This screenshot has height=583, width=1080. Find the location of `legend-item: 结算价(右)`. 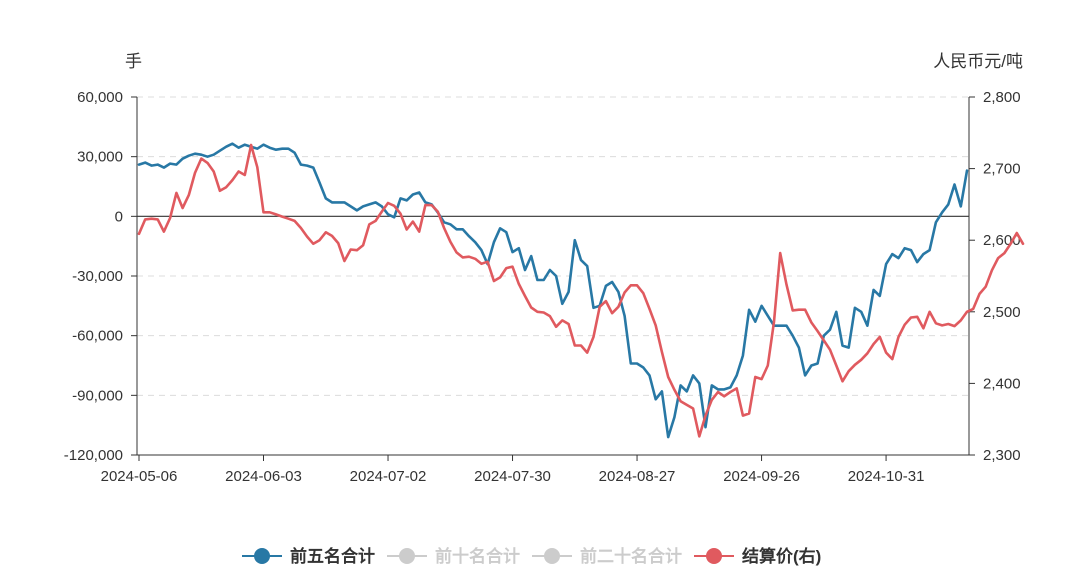

legend-item: 结算价(右) is located at coordinates (757, 556).